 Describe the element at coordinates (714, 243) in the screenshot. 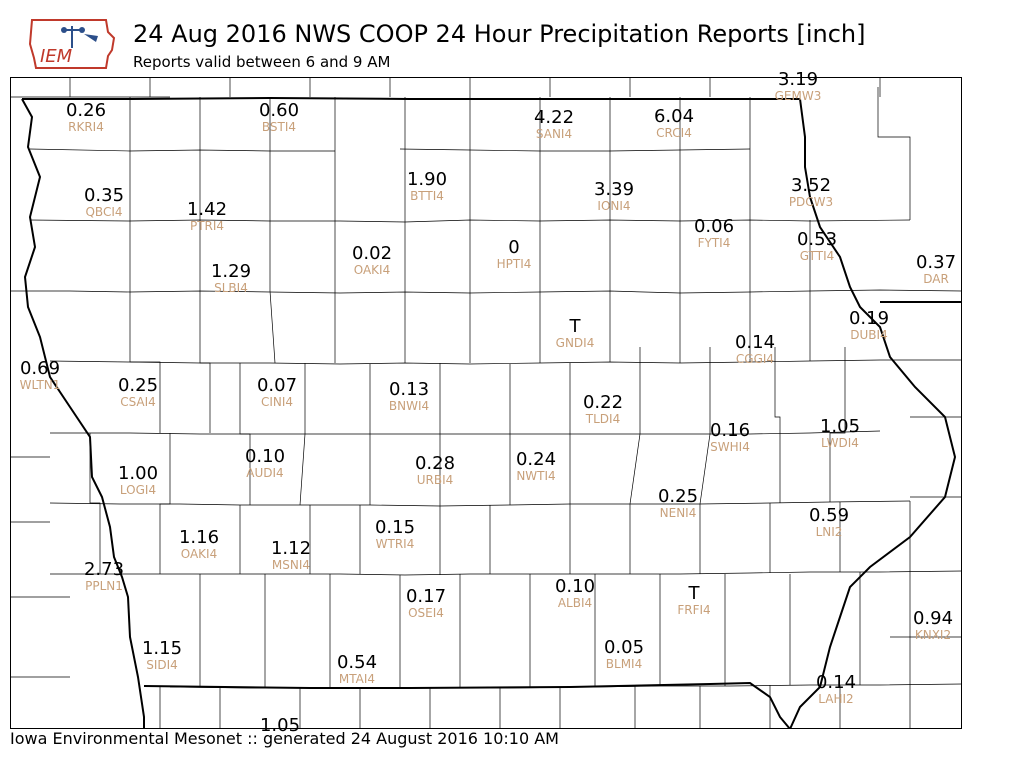

I see `station-id: FYTI4` at that location.